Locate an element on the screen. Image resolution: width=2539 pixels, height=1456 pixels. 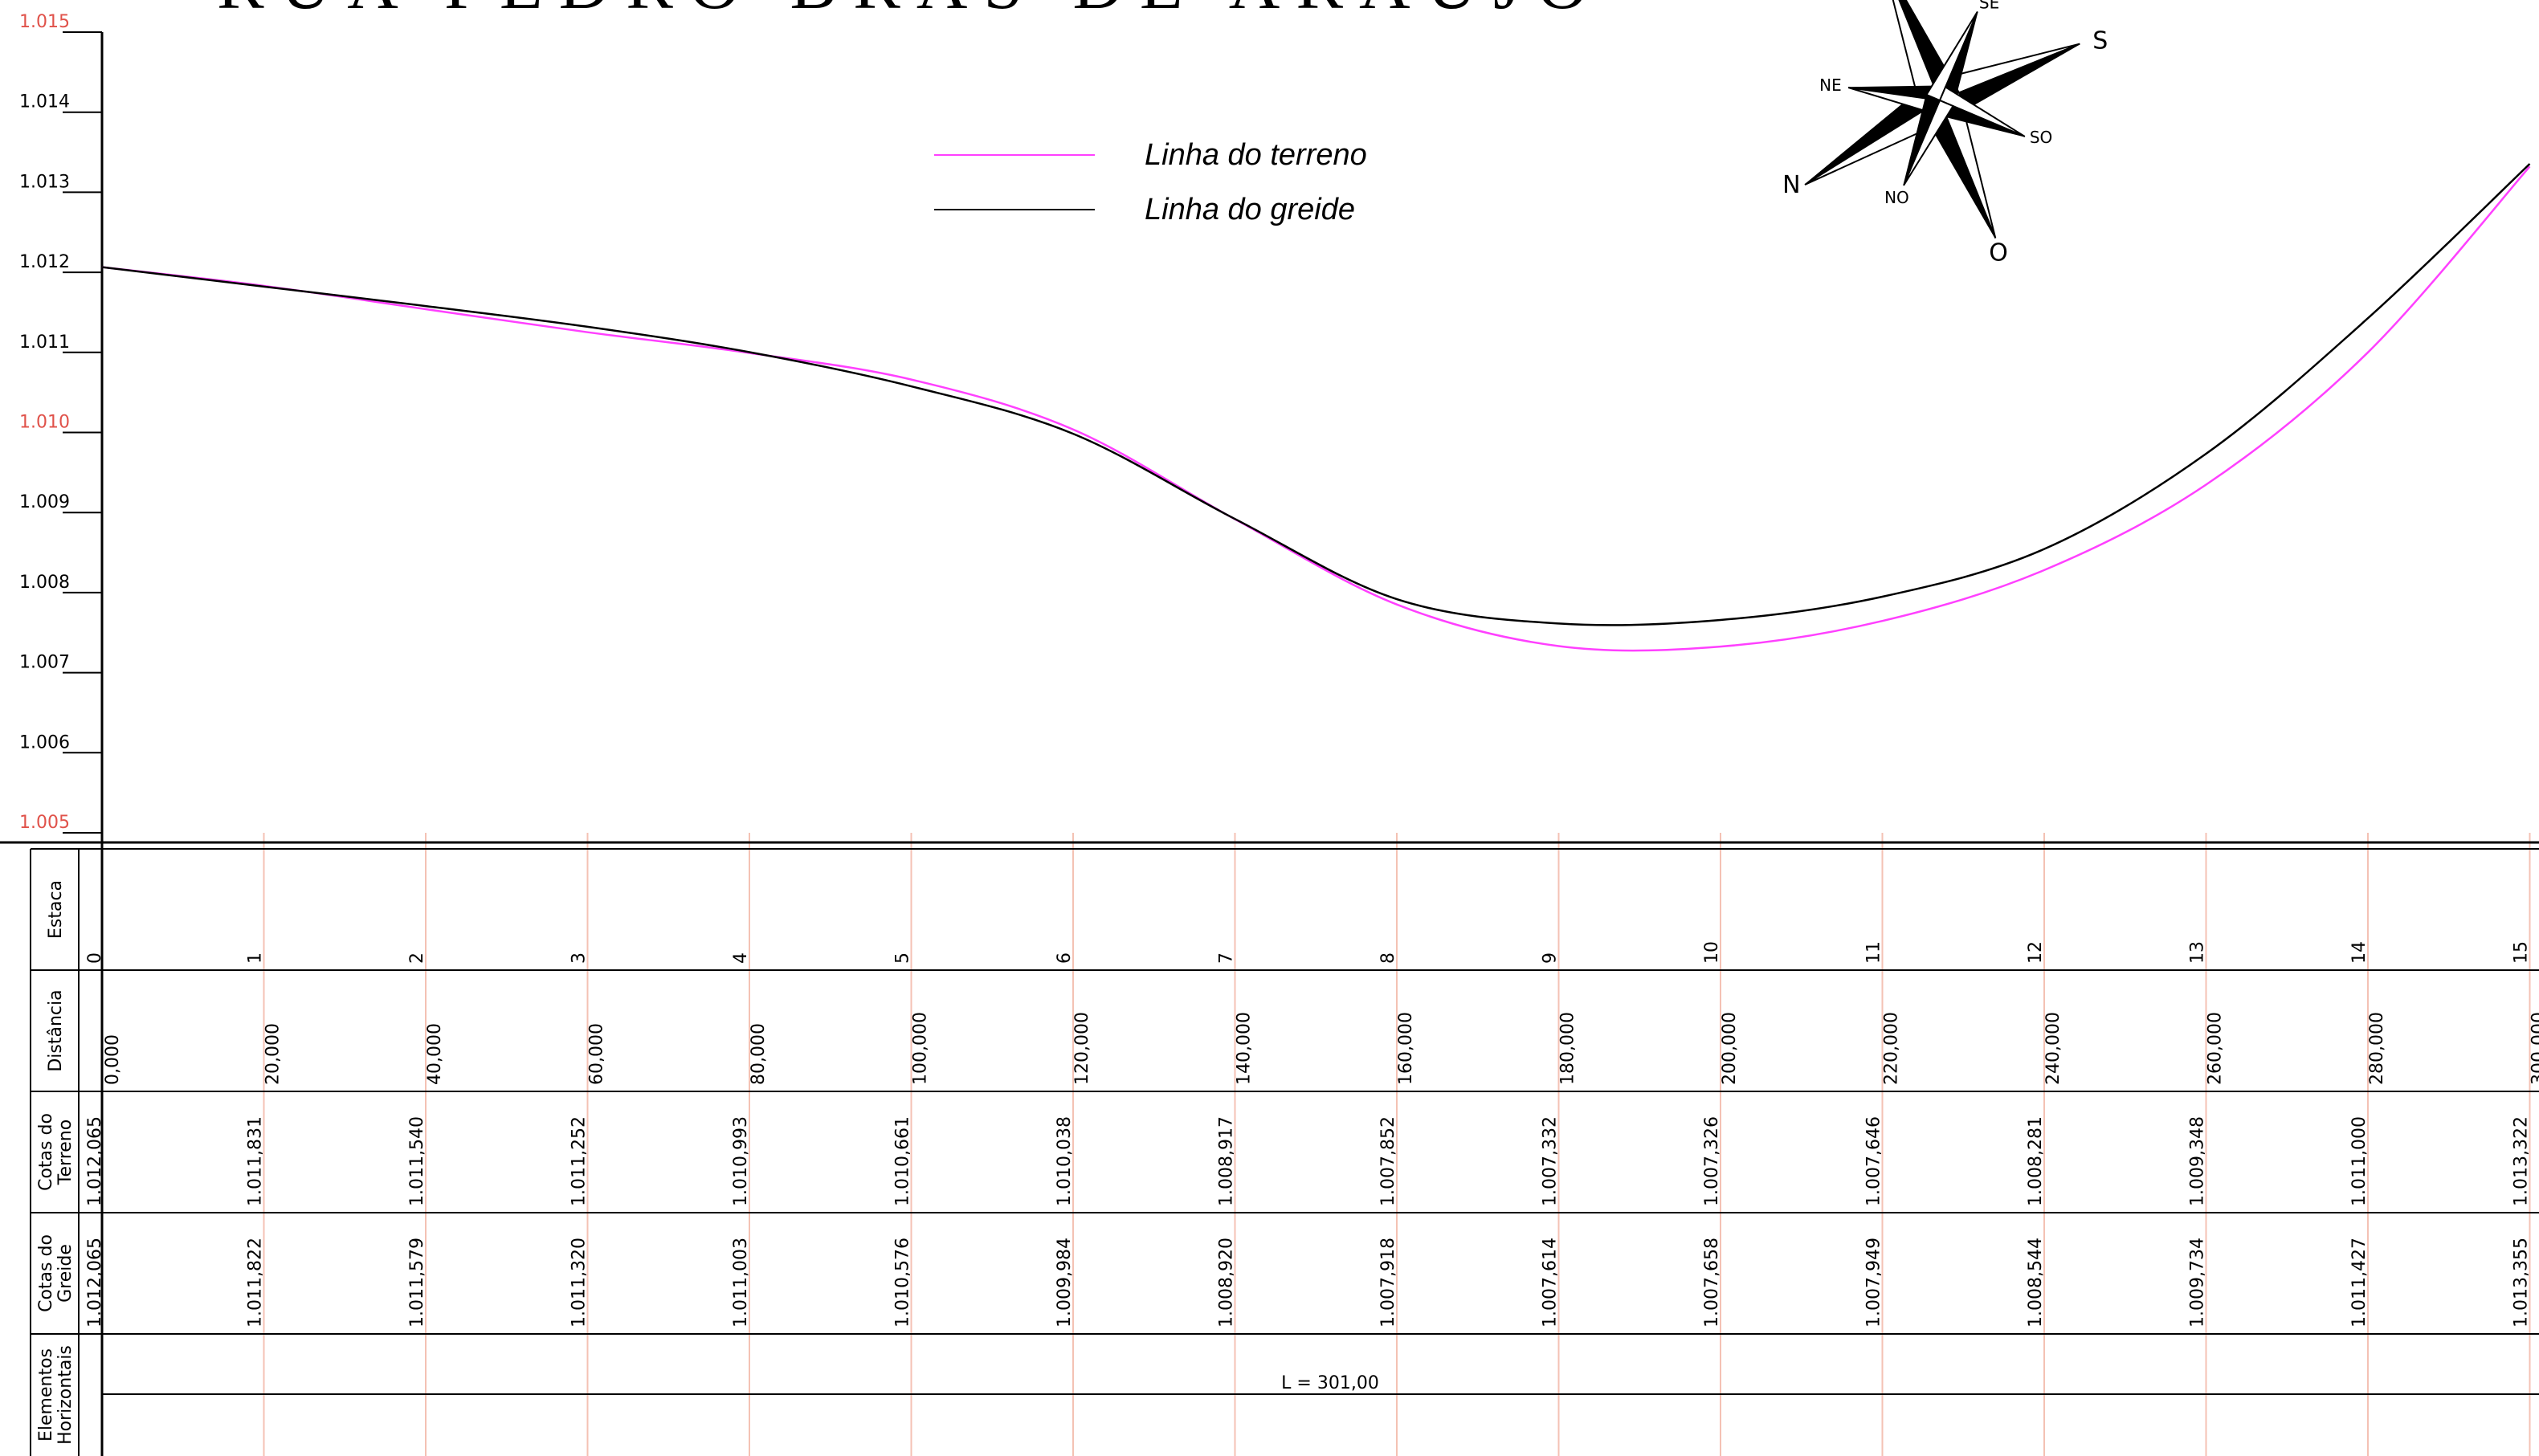
y-tick-label: 1.013 is located at coordinates (44, 182).